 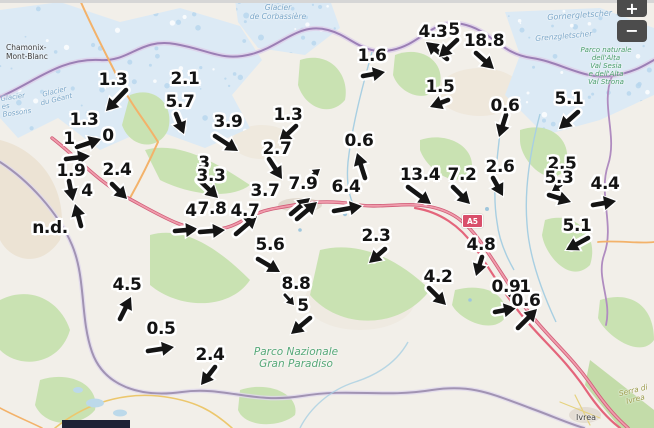 I want to click on bottom-dark-bar, so click(x=96, y=424).